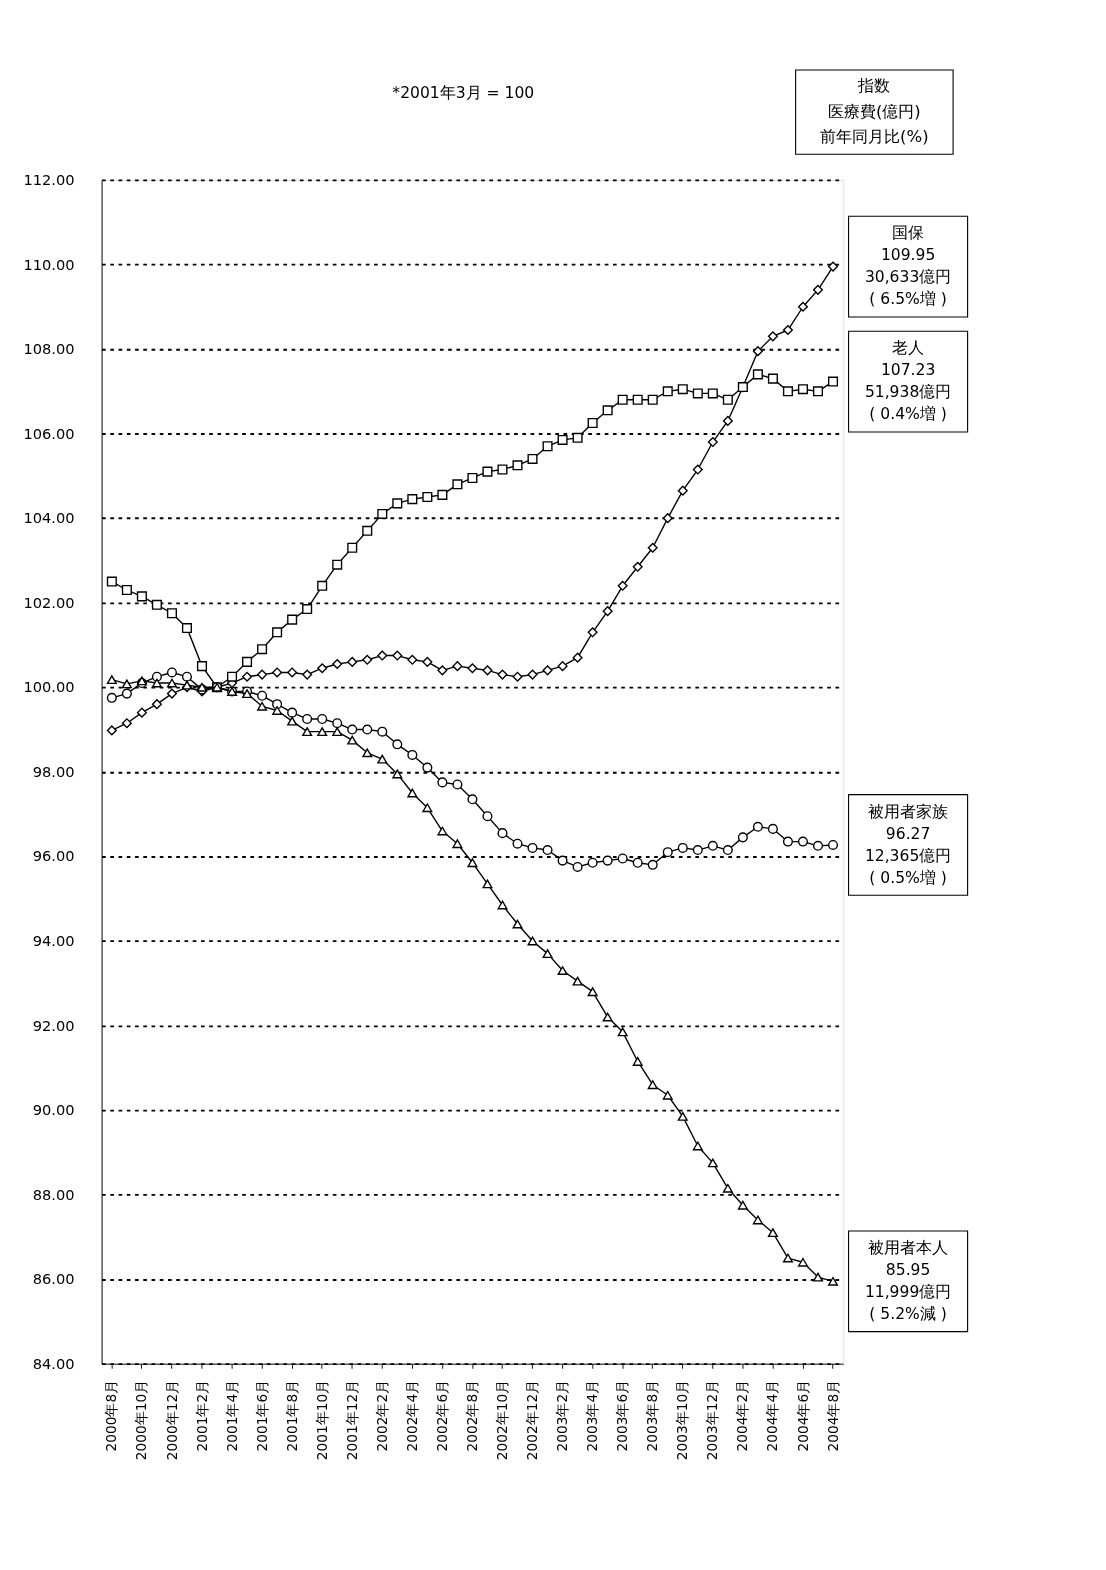 The image size is (1106, 1570). Describe the element at coordinates (53, 1025) in the screenshot. I see `y-tick-label: 92.00` at that location.